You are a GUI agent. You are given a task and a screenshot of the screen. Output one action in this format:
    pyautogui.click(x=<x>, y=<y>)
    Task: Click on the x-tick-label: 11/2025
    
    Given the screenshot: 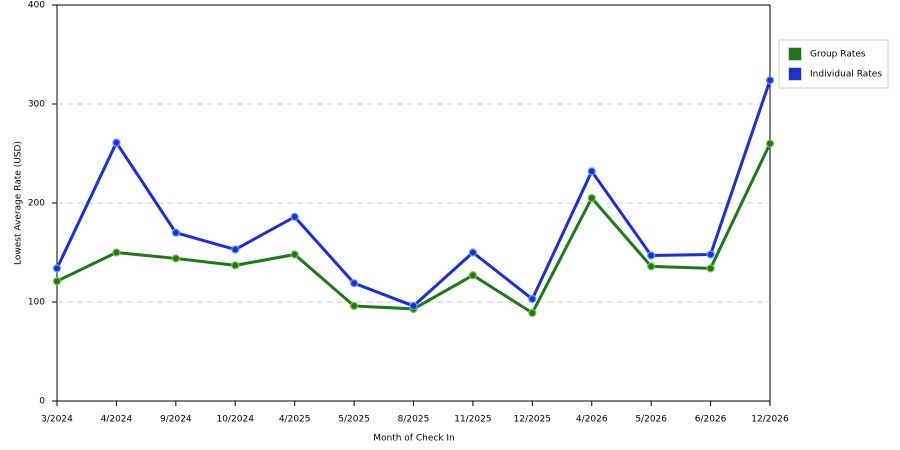 What is the action you would take?
    pyautogui.click(x=472, y=420)
    